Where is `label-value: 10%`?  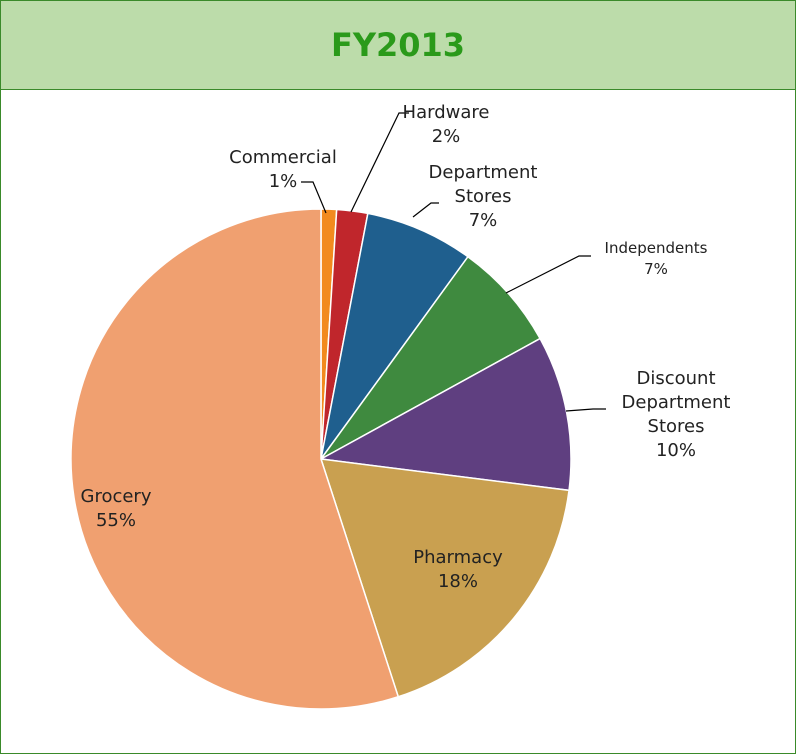
label-value: 10% is located at coordinates (675, 450).